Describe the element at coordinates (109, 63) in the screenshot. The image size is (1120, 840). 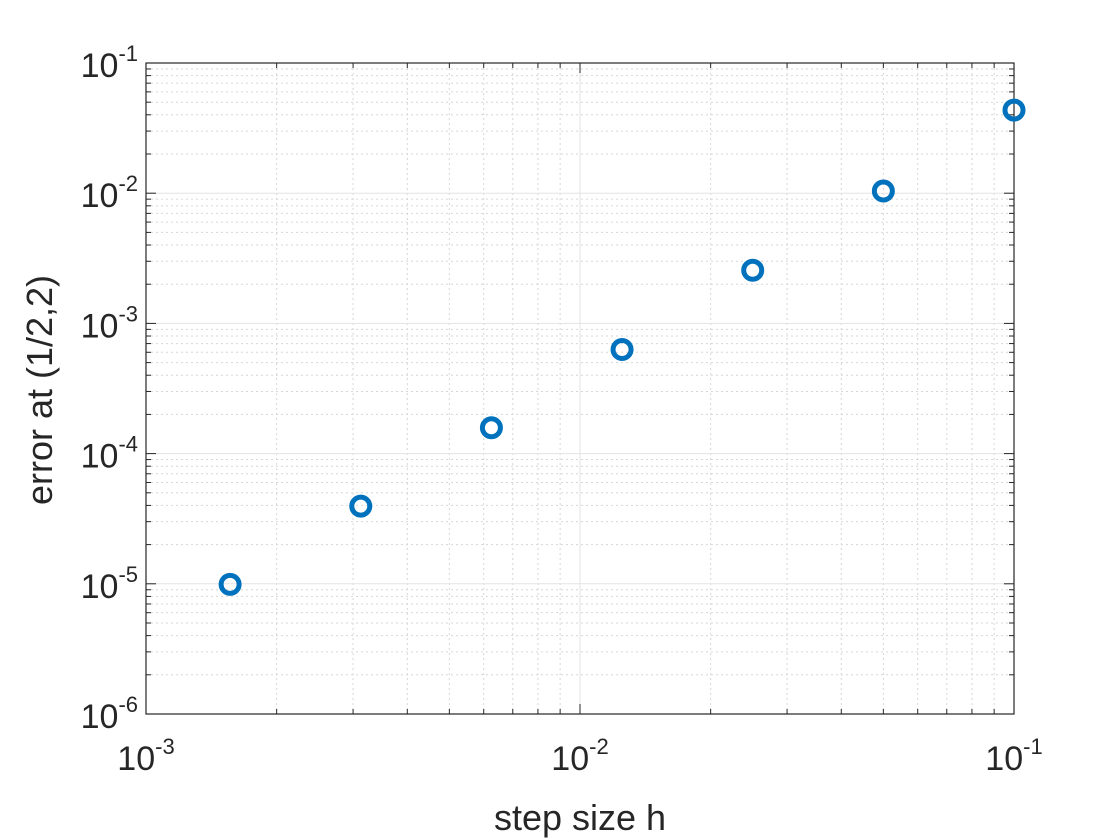
I see `y-tick-label: 10⁻¹` at that location.